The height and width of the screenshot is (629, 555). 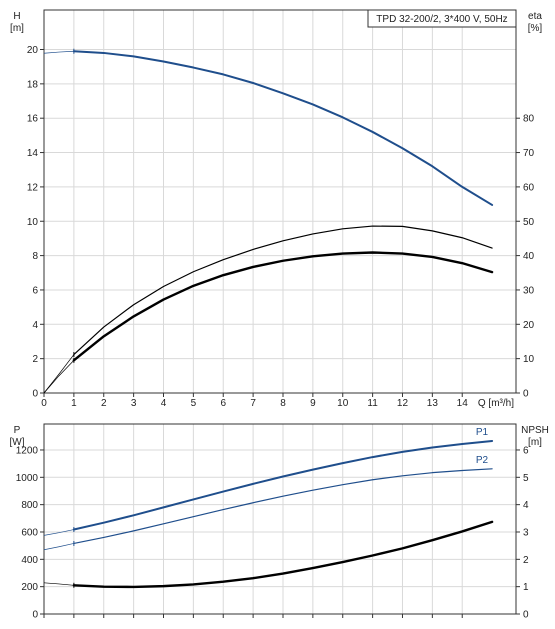 I want to click on left-axis-title: H, so click(x=16, y=16).